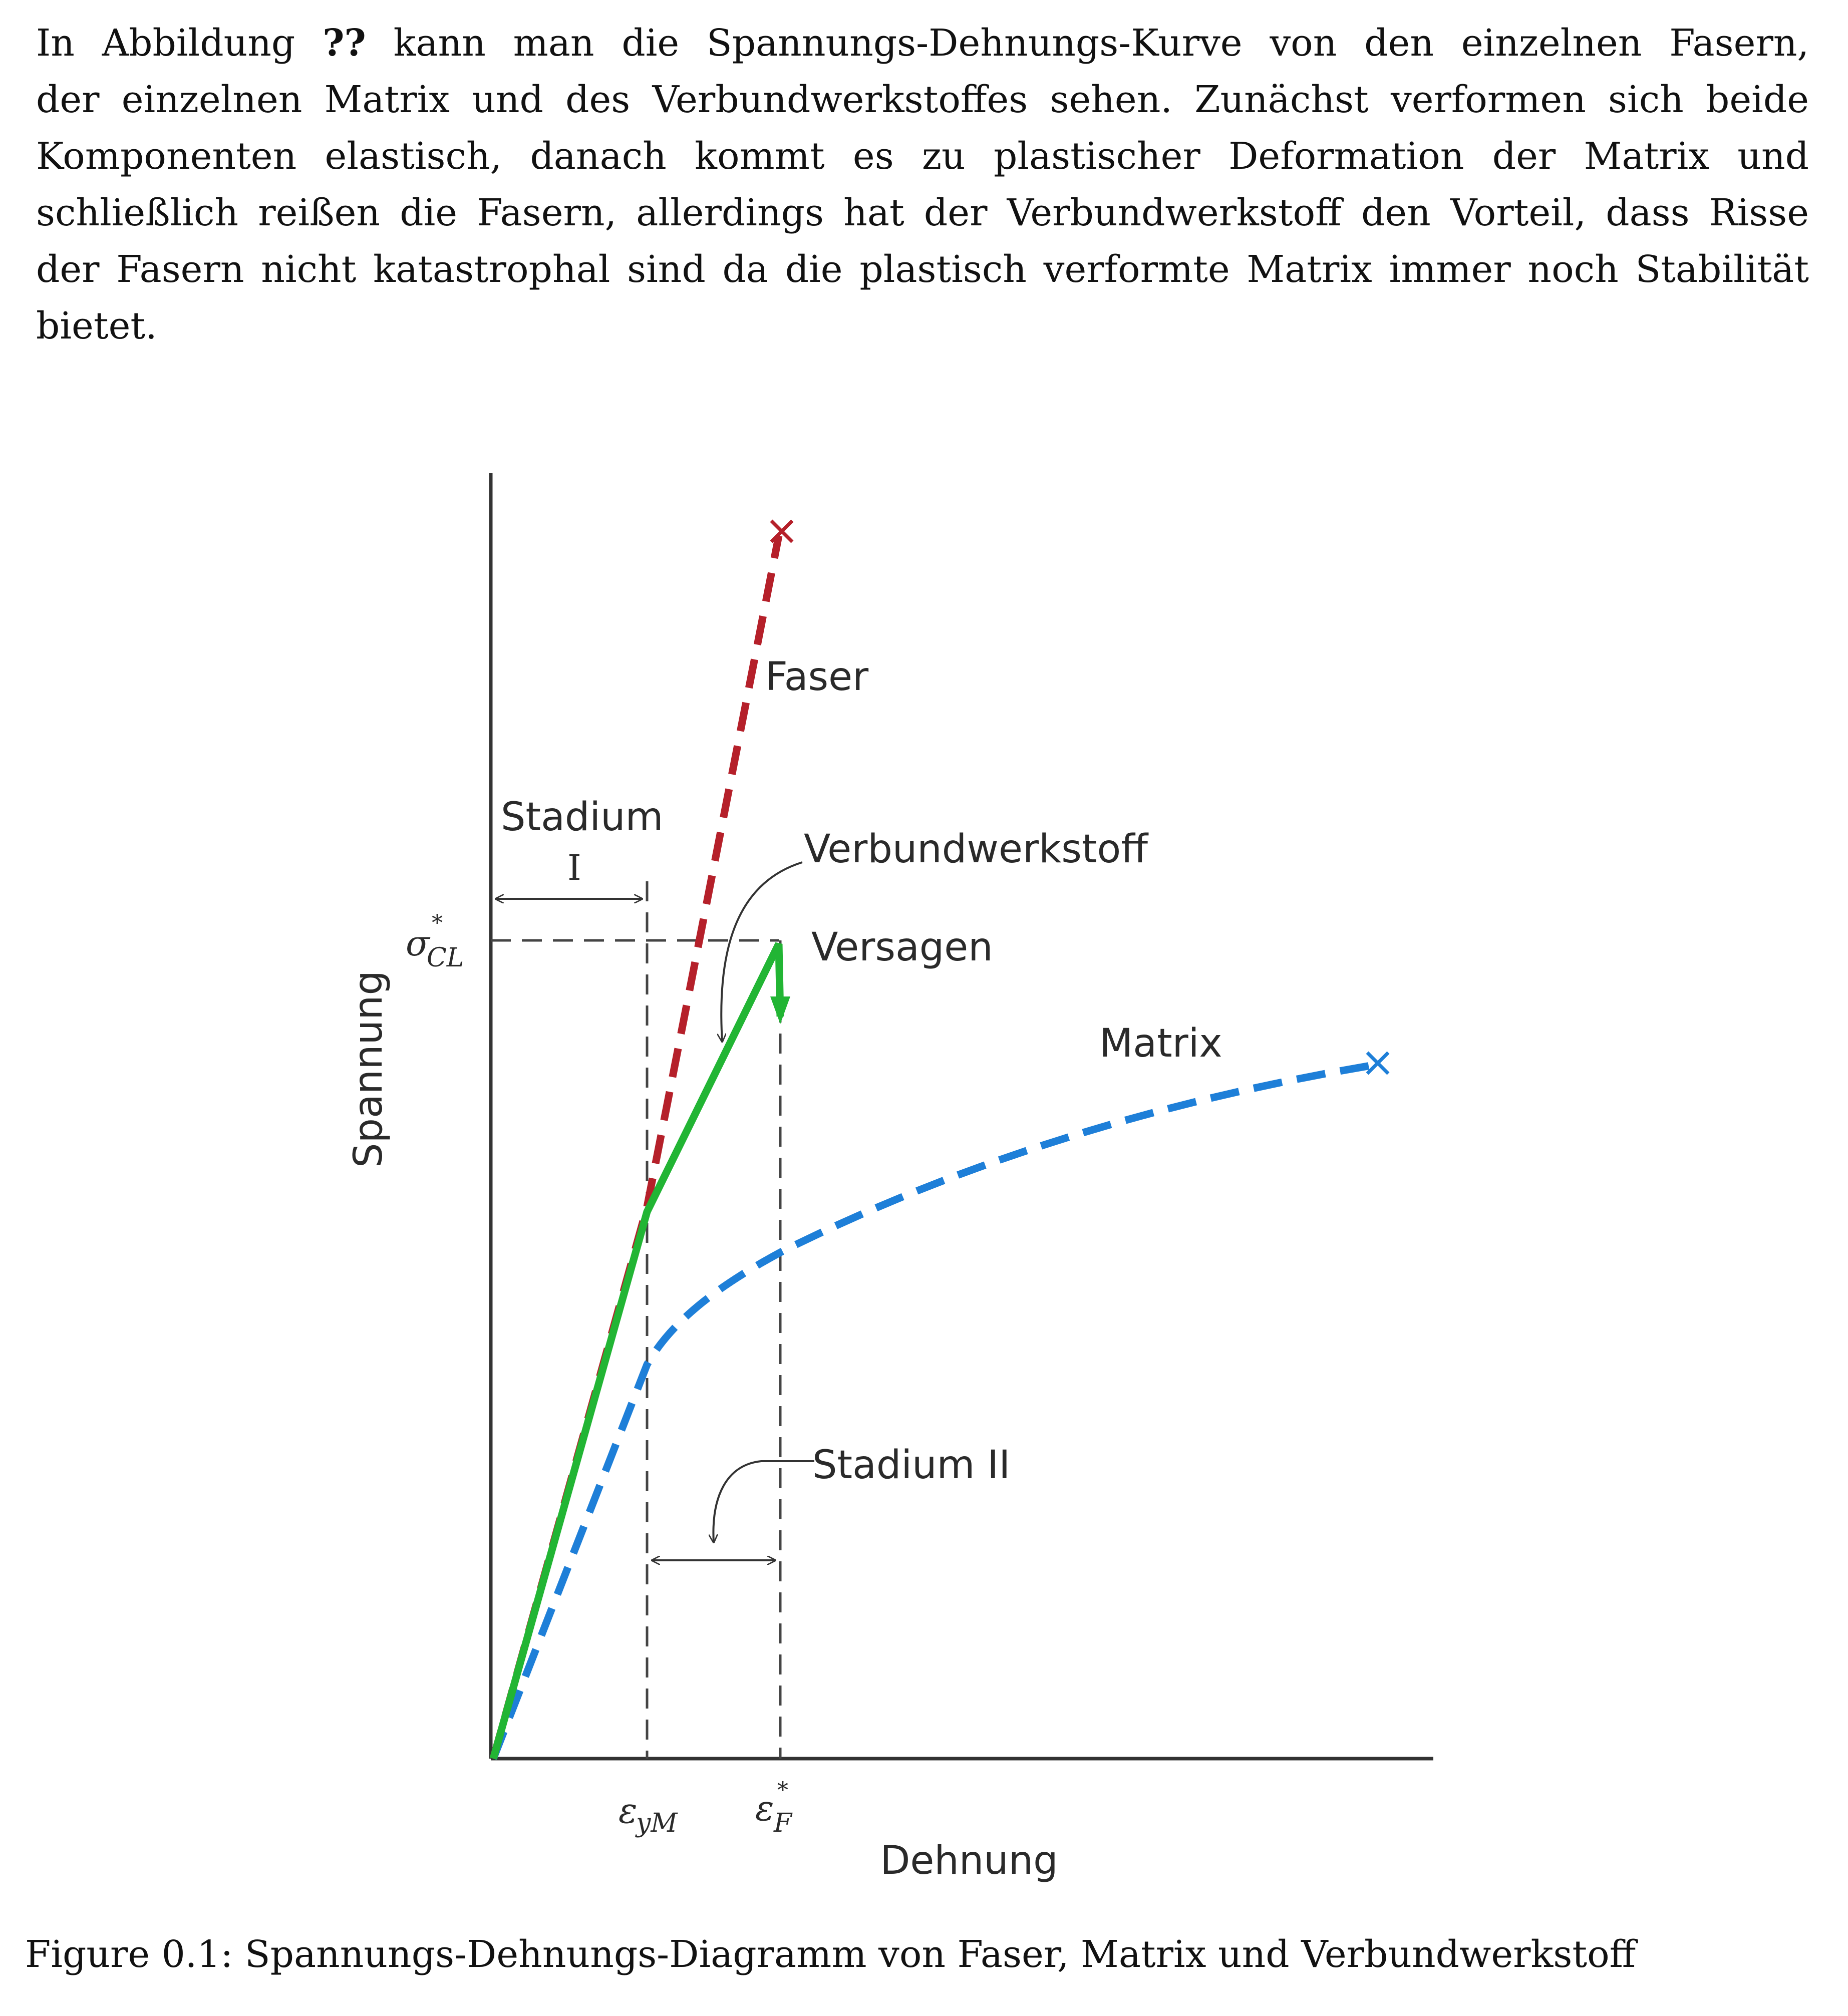 This screenshot has height=2016, width=1848. I want to click on eps-ym-symbol: ε, so click(629, 1811).